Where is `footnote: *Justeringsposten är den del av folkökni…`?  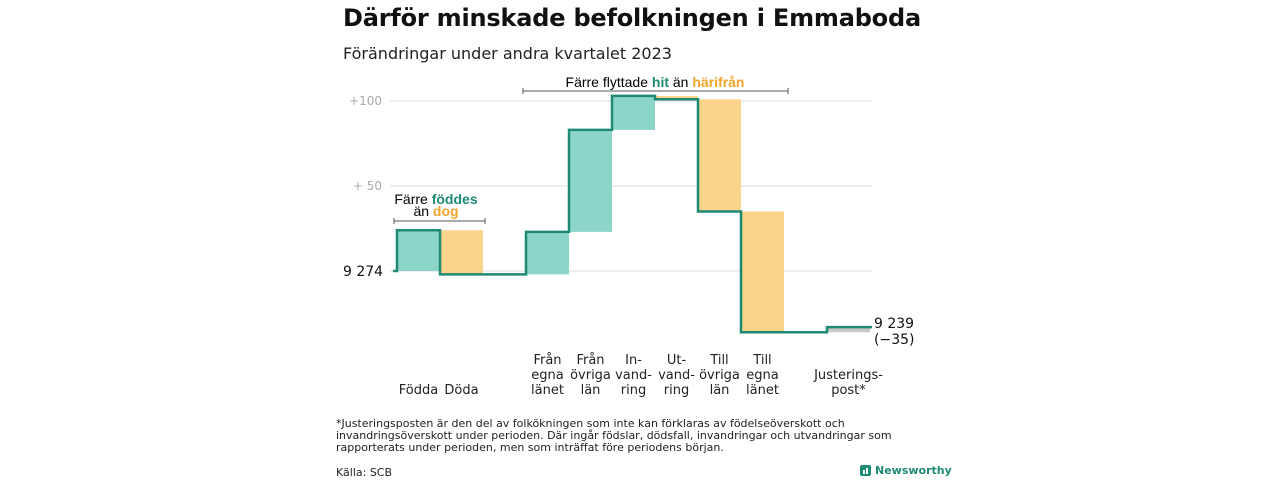 footnote: *Justeringsposten är den del av folkökni… is located at coordinates (614, 435).